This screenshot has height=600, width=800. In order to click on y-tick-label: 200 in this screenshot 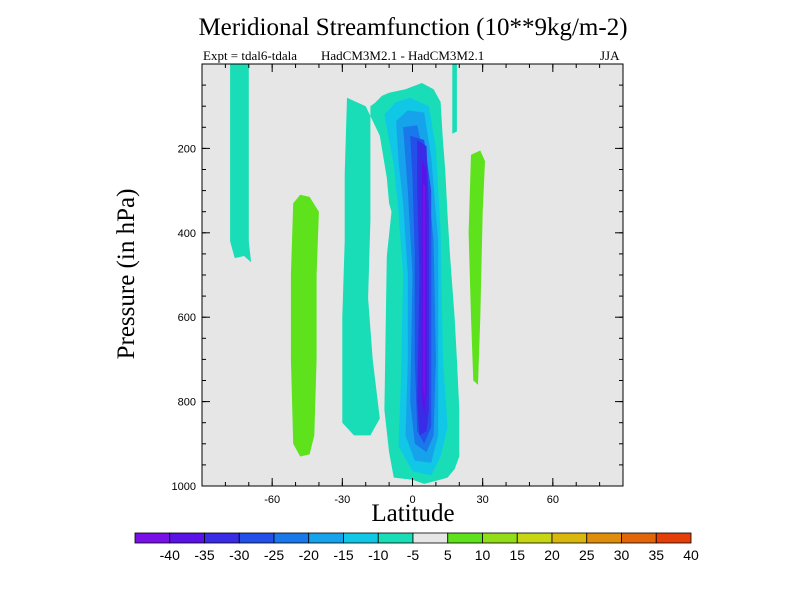, I will do `click(187, 149)`.